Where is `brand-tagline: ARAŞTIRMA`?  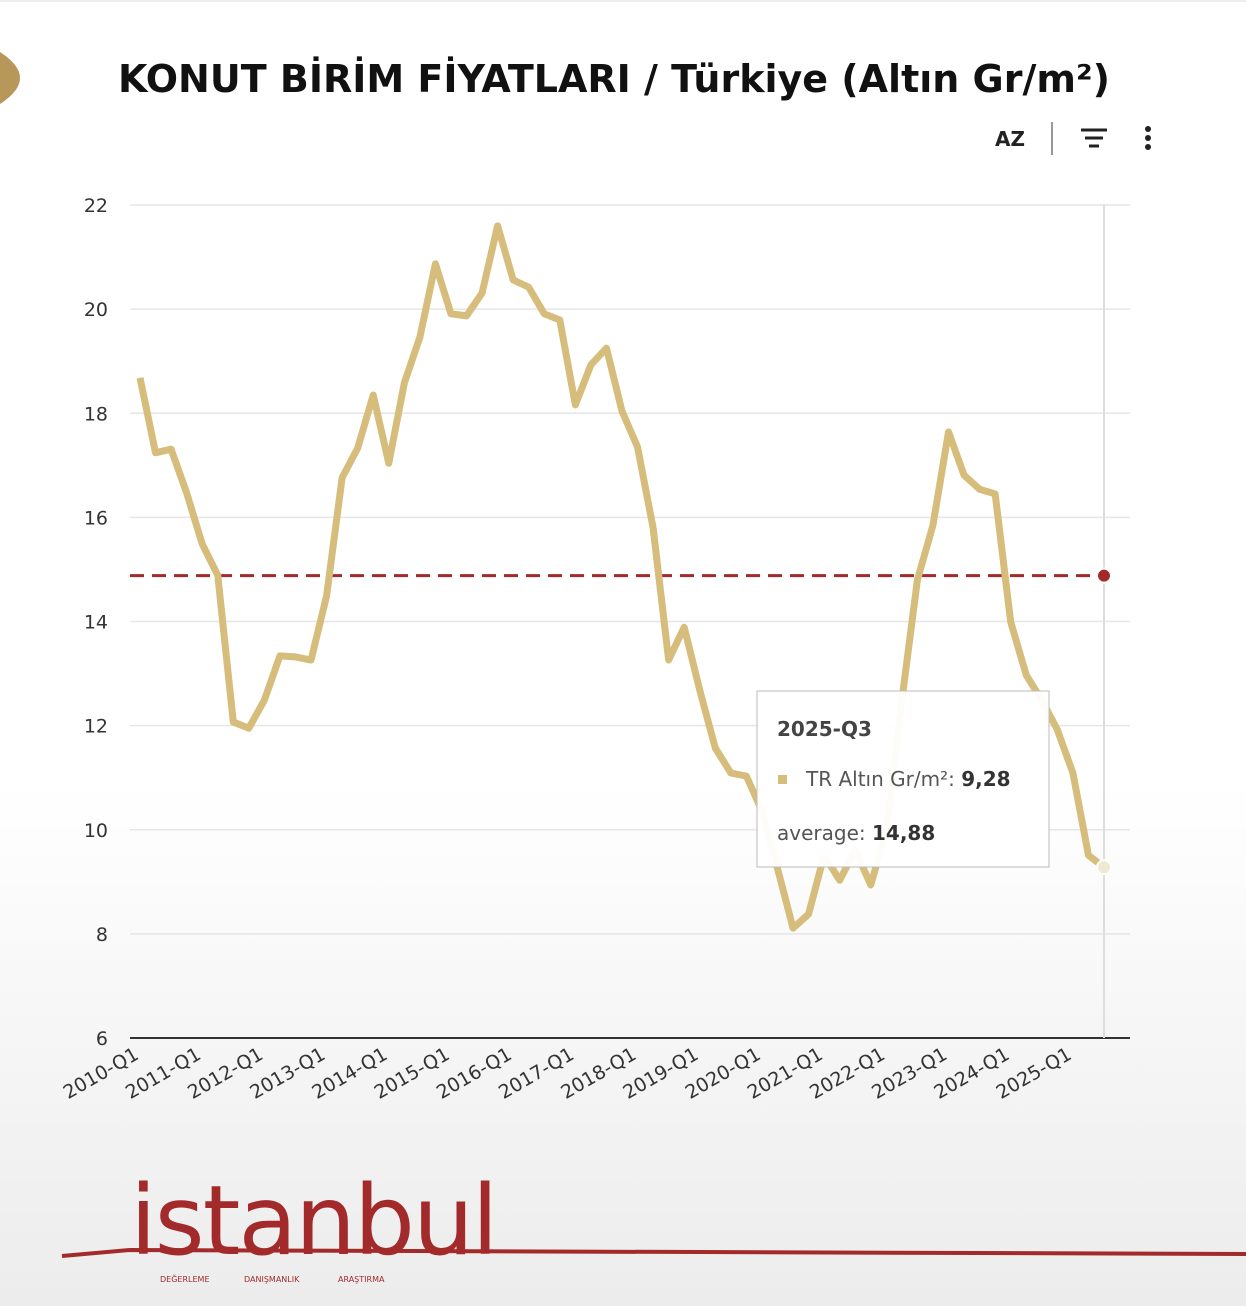 brand-tagline: ARAŞTIRMA is located at coordinates (361, 1279).